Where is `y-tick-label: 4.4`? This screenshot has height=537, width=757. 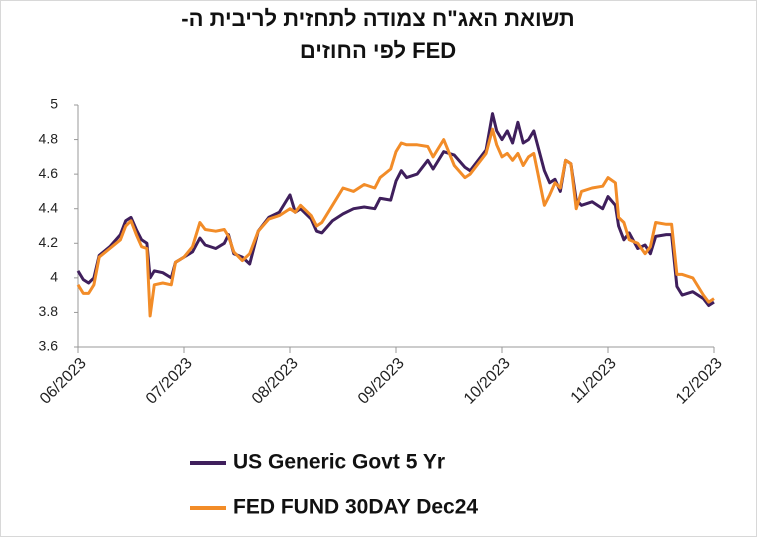 y-tick-label: 4.4 is located at coordinates (49, 207).